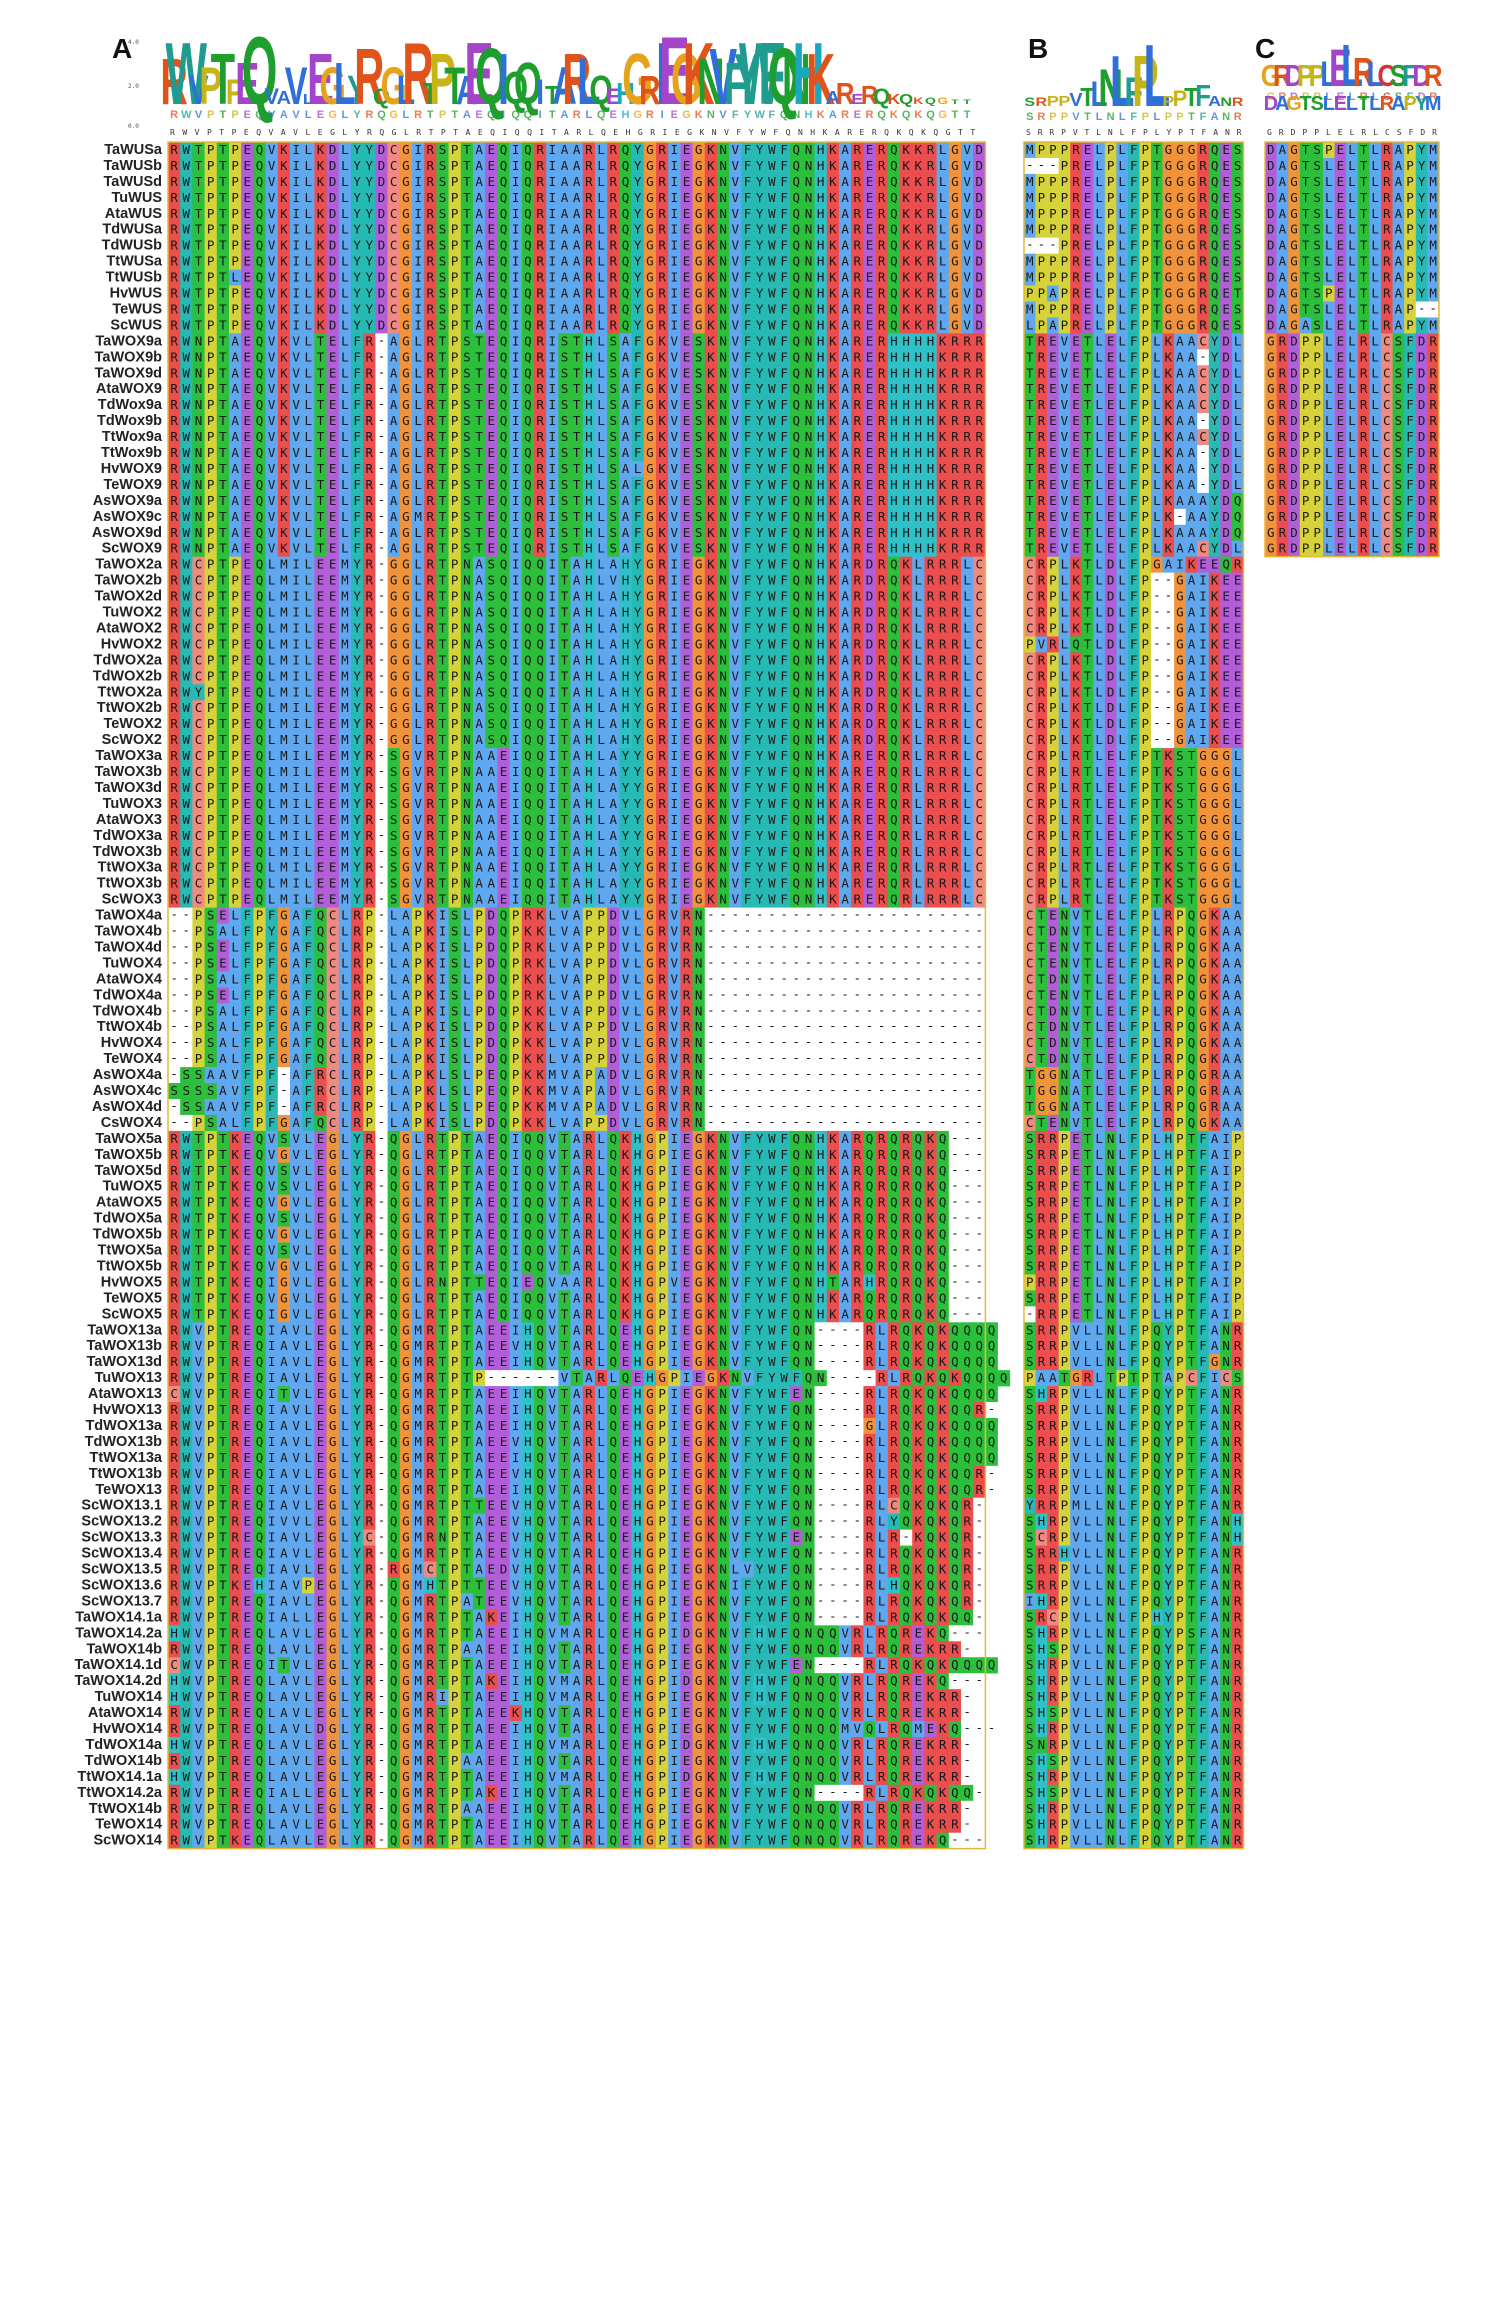 Image resolution: width=1488 pixels, height=2316 pixels. What do you see at coordinates (127, 676) in the screenshot?
I see `sequence-name: TdWOX2b` at bounding box center [127, 676].